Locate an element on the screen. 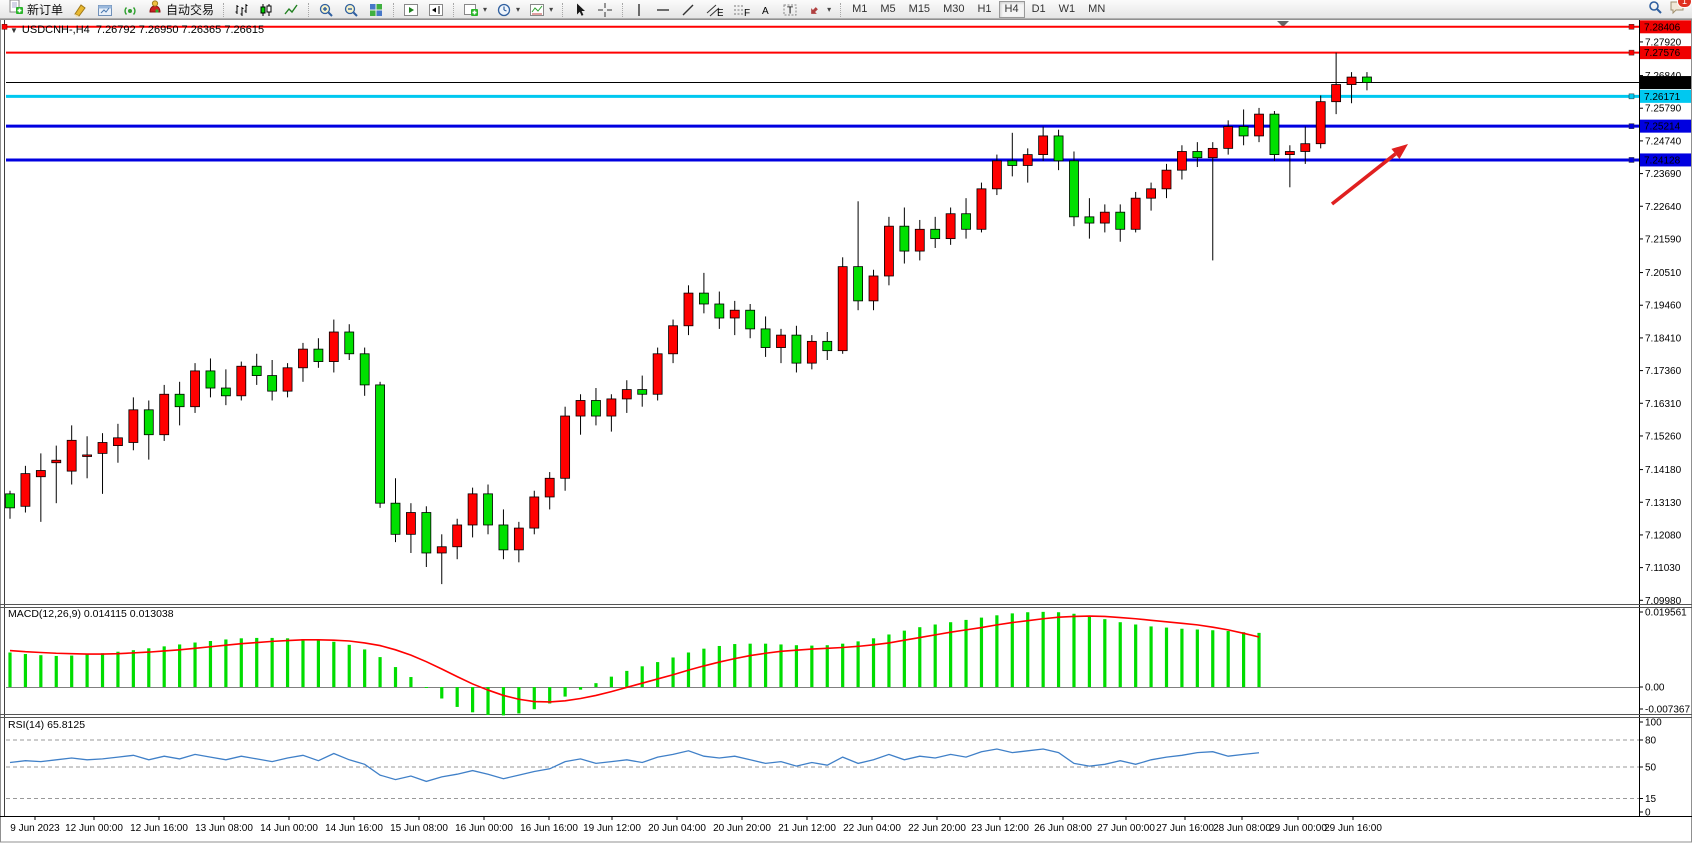  time-tick-label: 27 Jun 00:00 is located at coordinates (1126, 828).